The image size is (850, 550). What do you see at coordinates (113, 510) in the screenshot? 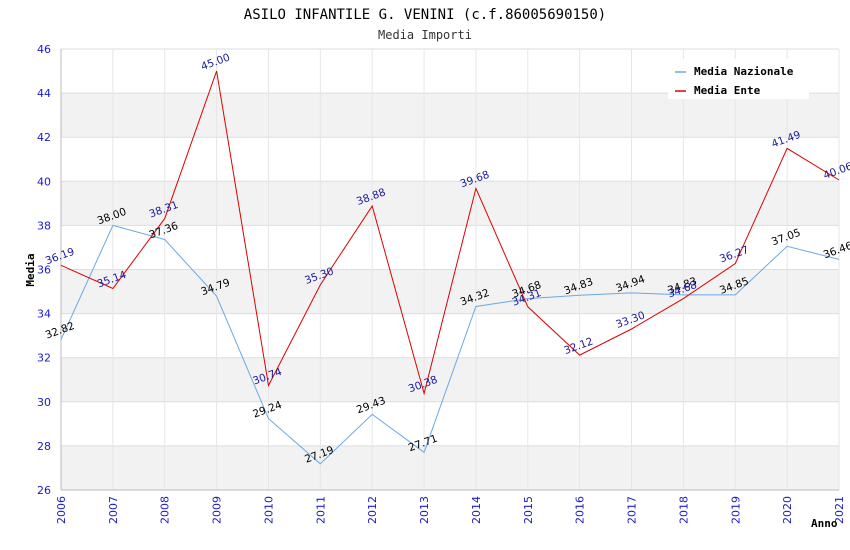
I see `x-tick-label: 2007` at bounding box center [113, 510].